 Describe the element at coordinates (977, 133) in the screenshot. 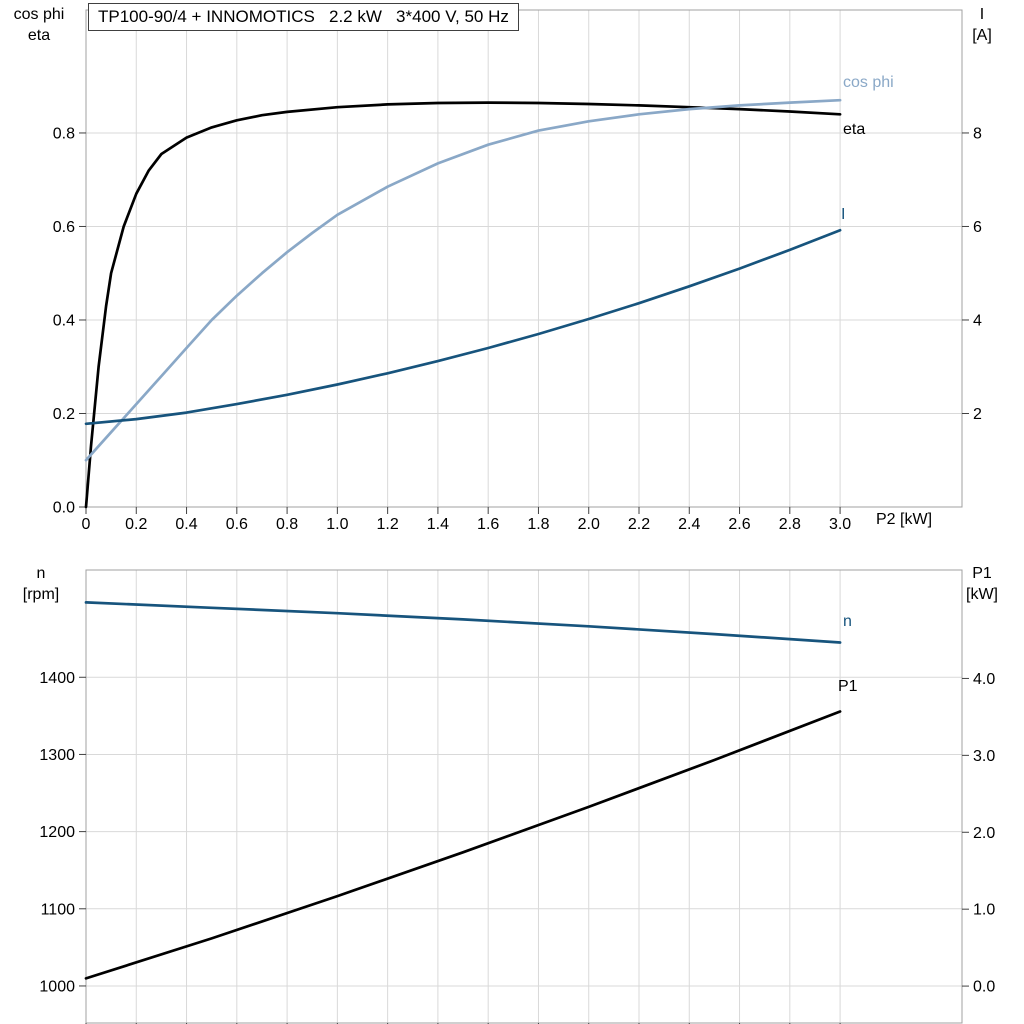

I see `right-tick-label: 8` at that location.